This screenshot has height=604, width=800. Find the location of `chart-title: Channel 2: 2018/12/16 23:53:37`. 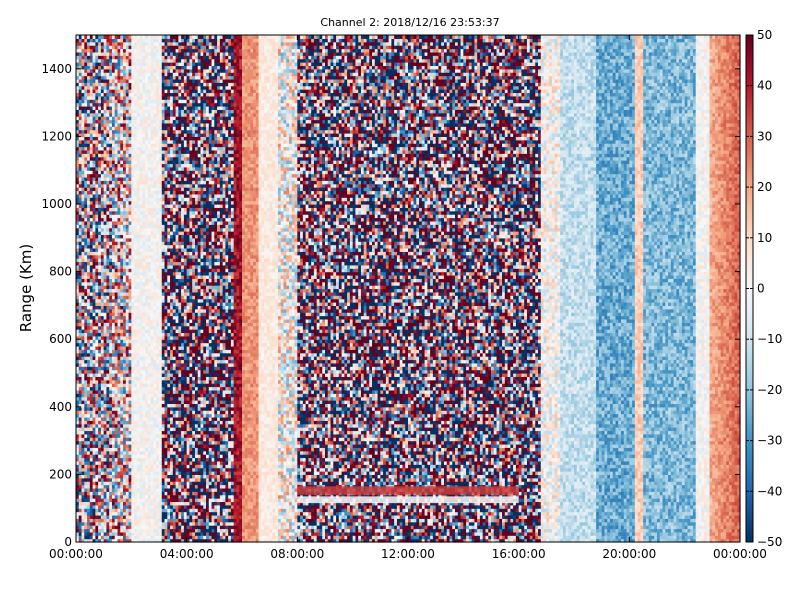

chart-title: Channel 2: 2018/12/16 23:53:37 is located at coordinates (409, 22).